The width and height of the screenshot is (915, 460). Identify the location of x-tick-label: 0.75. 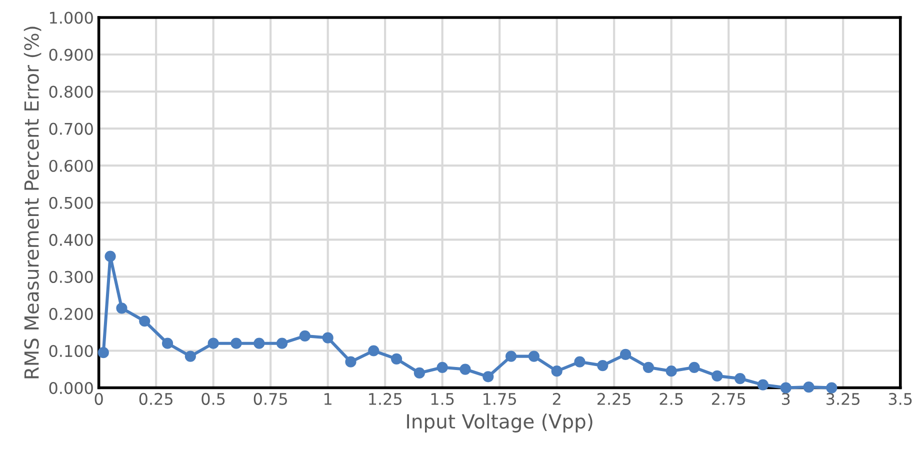
(270, 399).